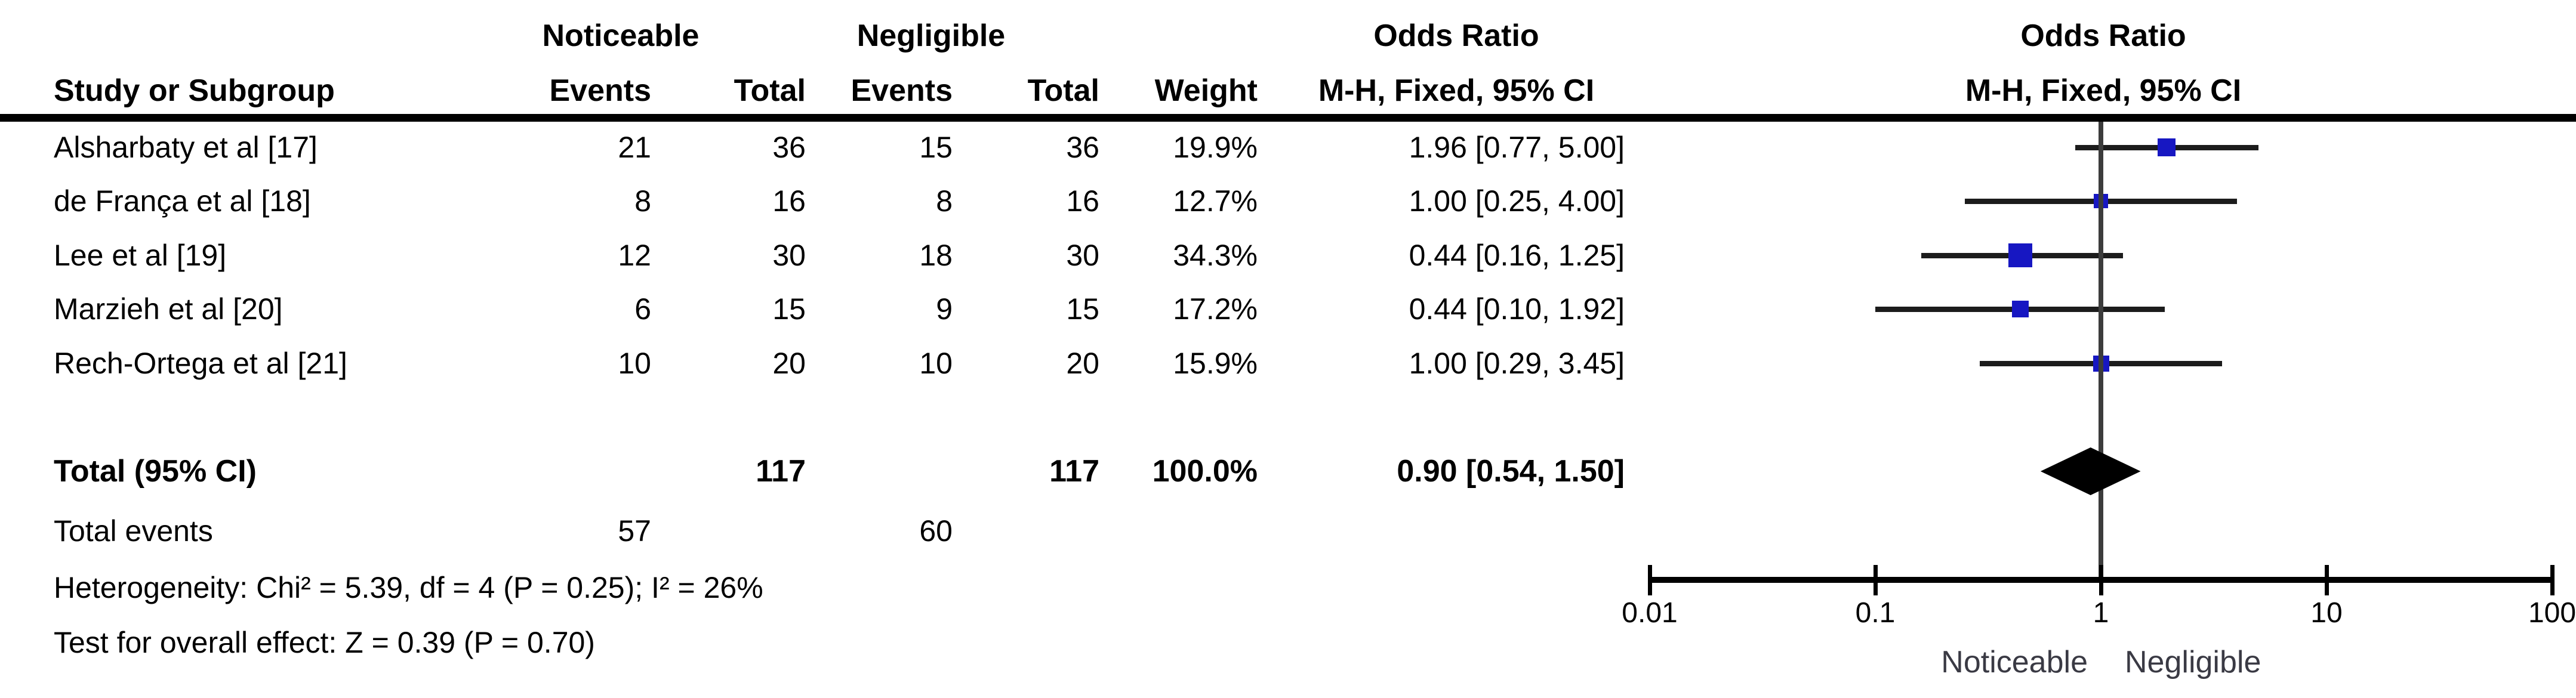 This screenshot has height=698, width=2576. I want to click on study-name: Rech-Ortega et al [21], so click(200, 363).